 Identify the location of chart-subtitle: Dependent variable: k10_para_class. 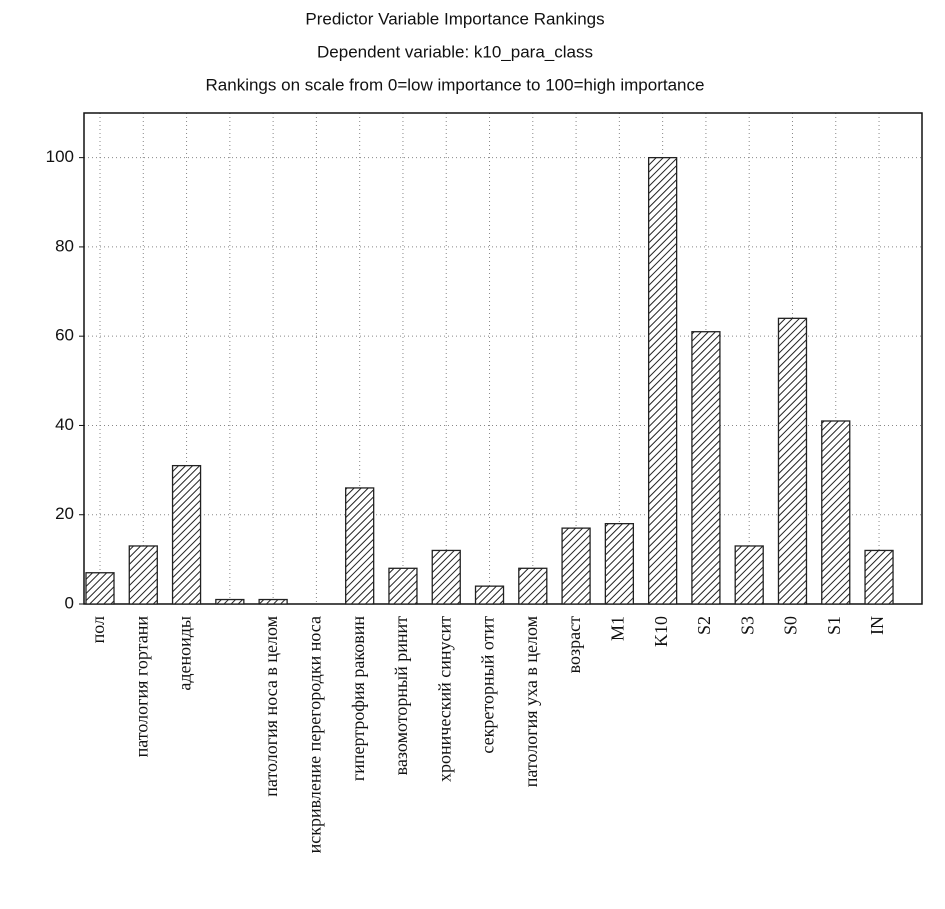
(455, 51).